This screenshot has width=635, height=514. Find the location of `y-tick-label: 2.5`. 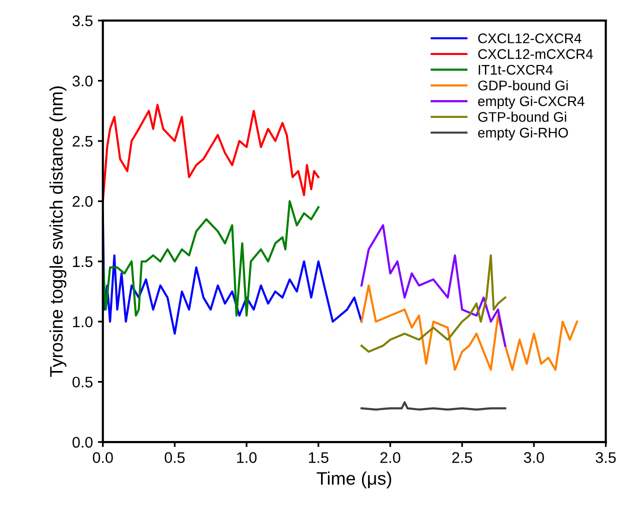

y-tick-label: 2.5 is located at coordinates (82, 141).